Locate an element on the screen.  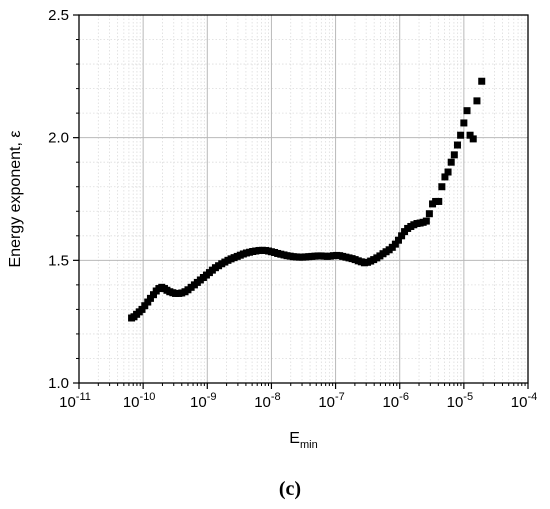
x-axis-title-main: E is located at coordinates (294, 438).